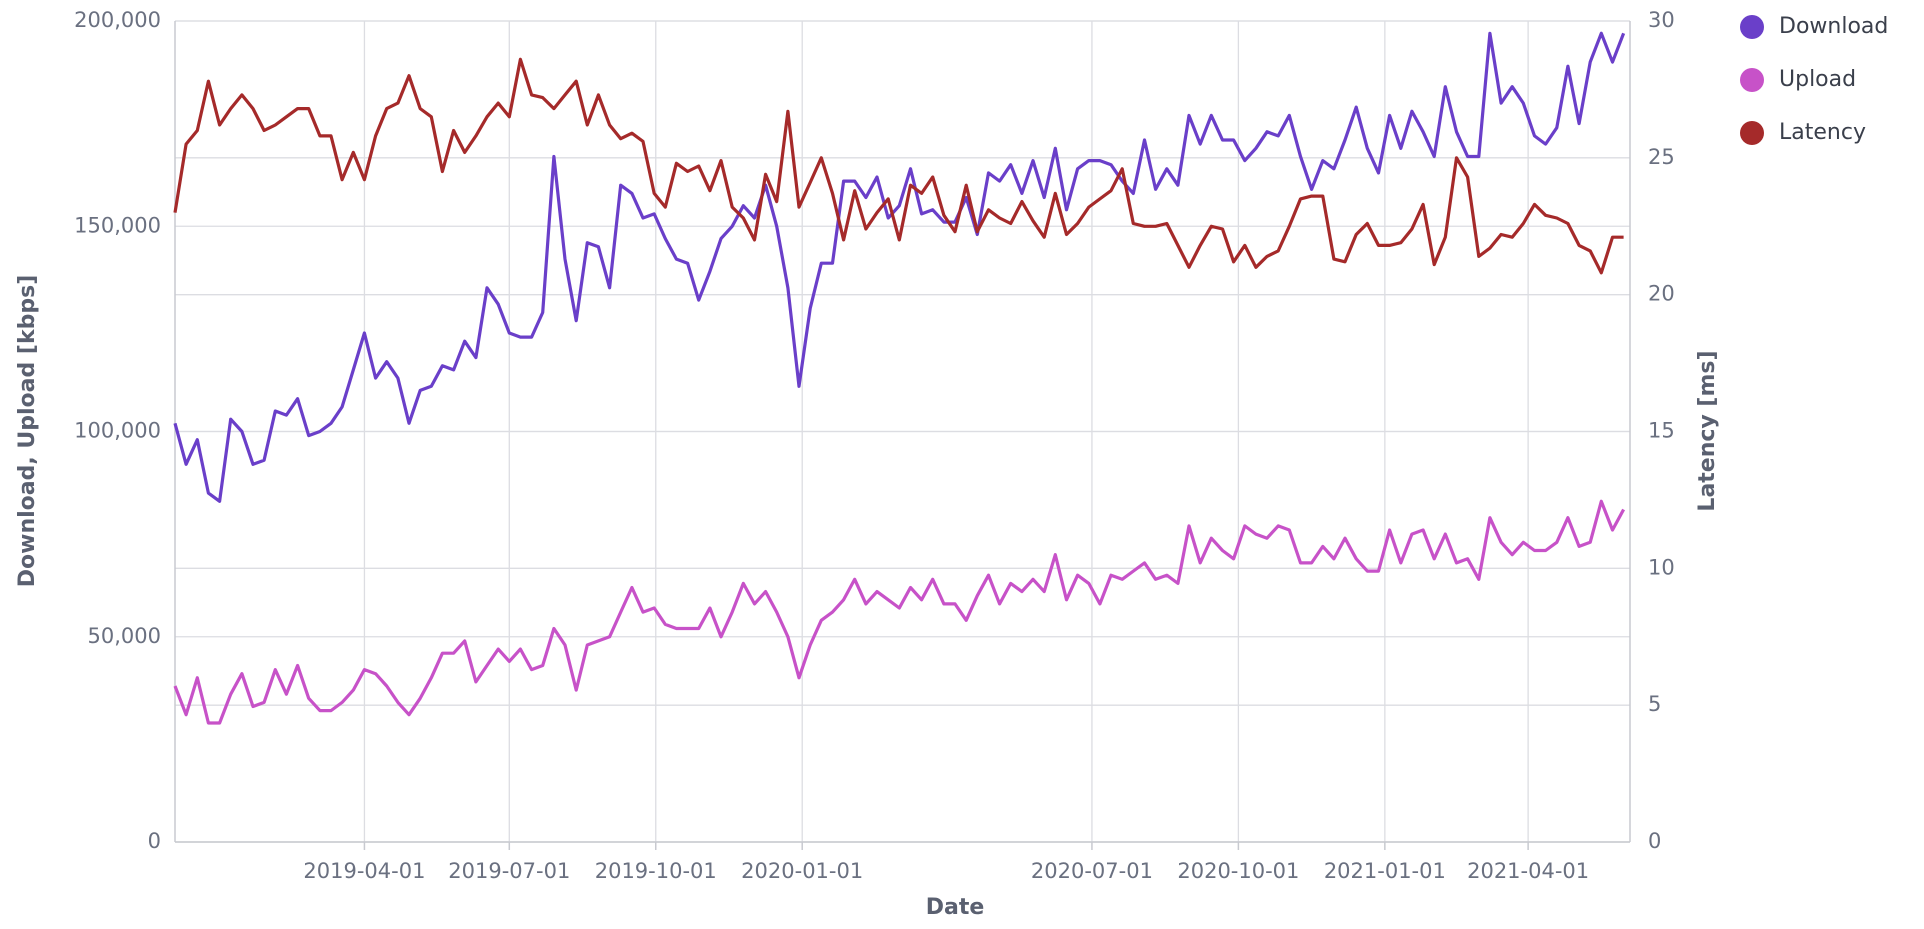 The height and width of the screenshot is (929, 1924). What do you see at coordinates (1833, 26) in the screenshot?
I see `legend-label: Download` at bounding box center [1833, 26].